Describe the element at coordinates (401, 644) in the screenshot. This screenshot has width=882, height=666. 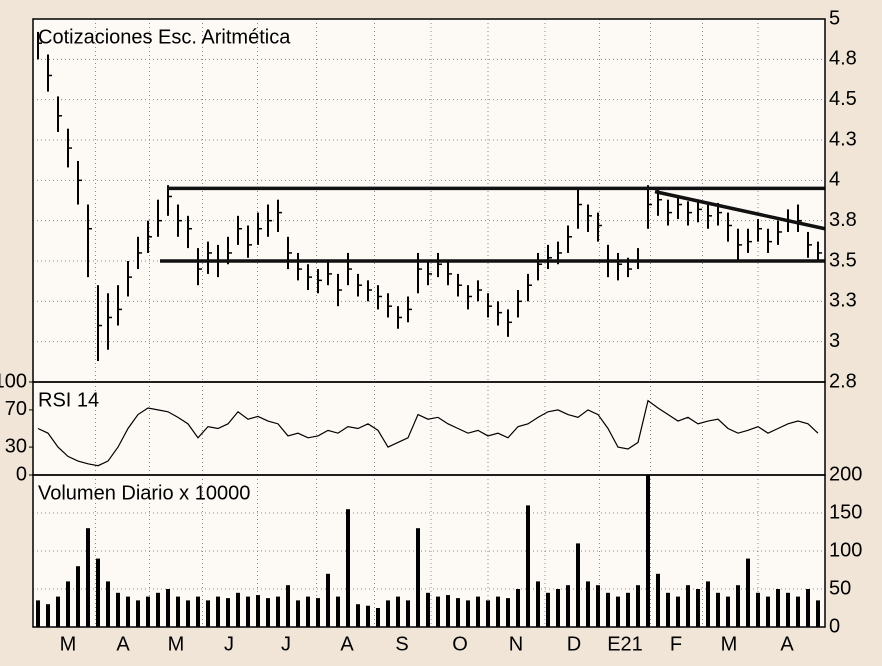
I see `x-tick-label: S` at that location.